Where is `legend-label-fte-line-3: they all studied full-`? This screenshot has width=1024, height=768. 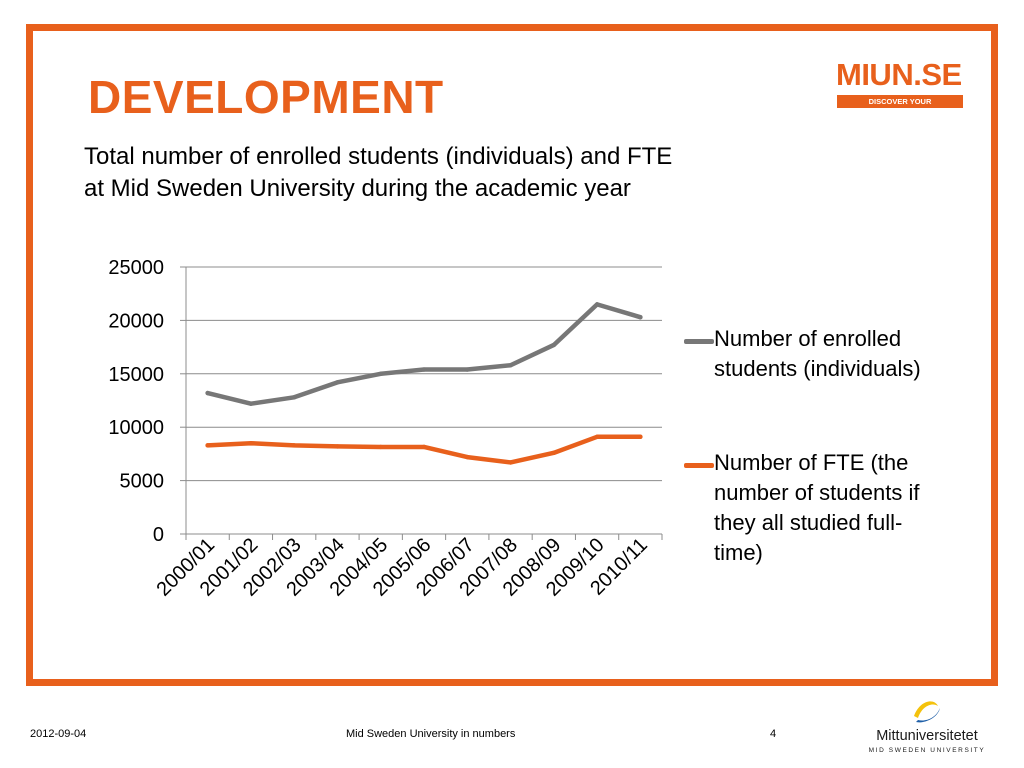 legend-label-fte-line-3: they all studied full- is located at coordinates (808, 522).